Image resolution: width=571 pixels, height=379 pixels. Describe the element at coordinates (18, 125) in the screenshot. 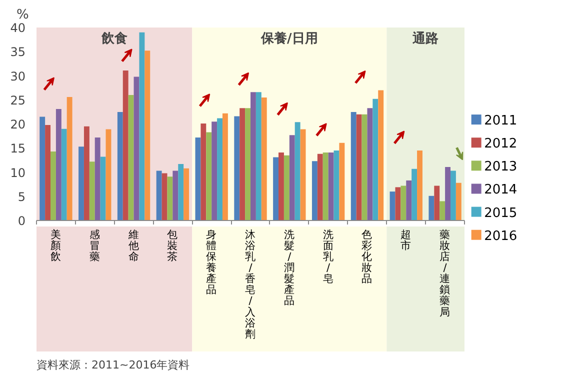

I see `y-tick-label: 20` at that location.